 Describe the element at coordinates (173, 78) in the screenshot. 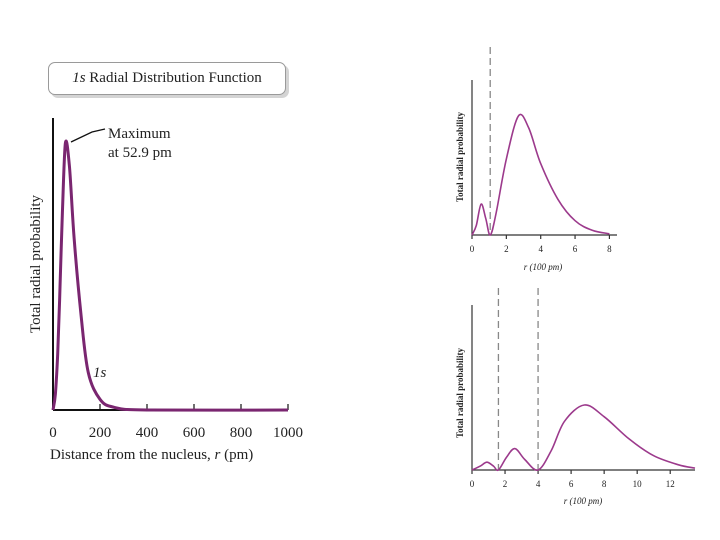

I see `chart-title-text: Radial Distribution Function` at that location.